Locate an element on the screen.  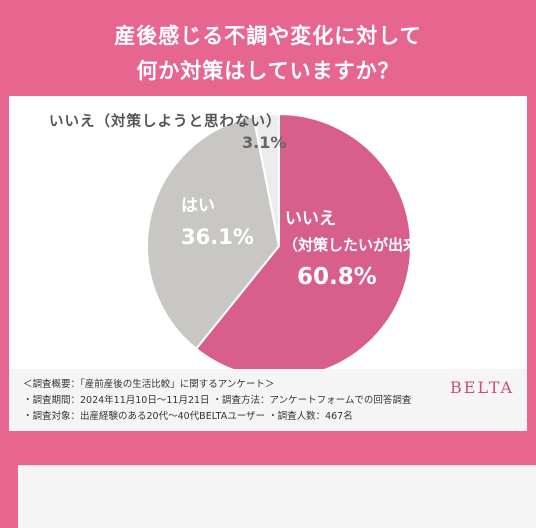
survey-note-target: ・調査対象：出産経験のある20代〜40代BELTAユーザー ・調査人数：467名 is located at coordinates (188, 416).